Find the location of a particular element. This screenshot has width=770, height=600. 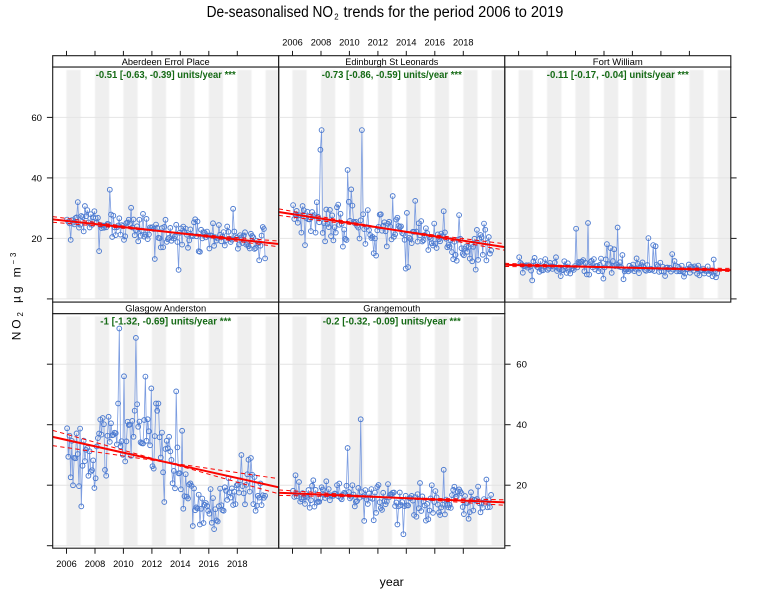

svg-text: Aberdeen Errol Place is located at coordinates (166, 62).